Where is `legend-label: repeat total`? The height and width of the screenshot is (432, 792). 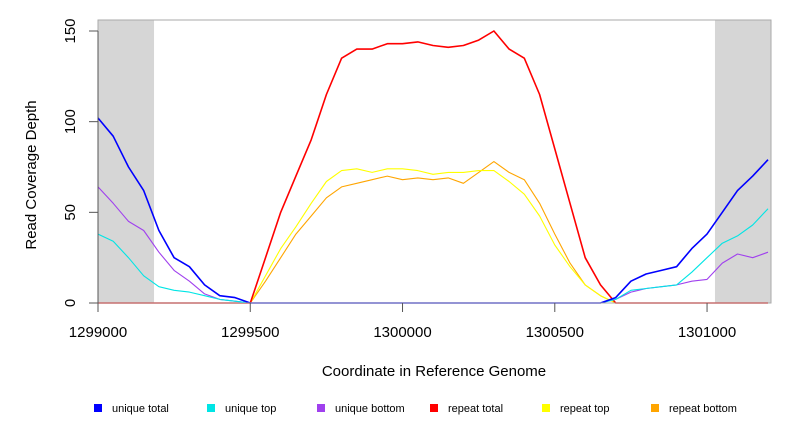 legend-label: repeat total is located at coordinates (475, 409).